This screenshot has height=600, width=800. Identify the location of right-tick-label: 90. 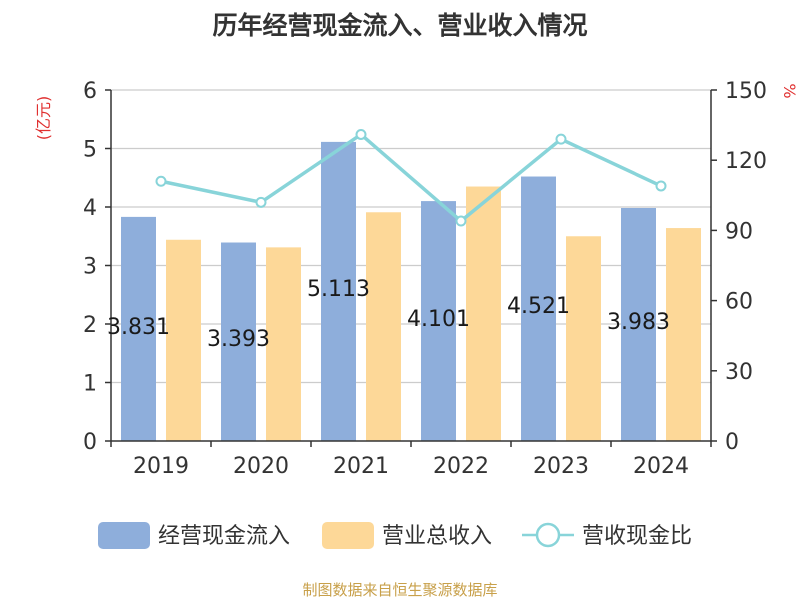
(739, 231).